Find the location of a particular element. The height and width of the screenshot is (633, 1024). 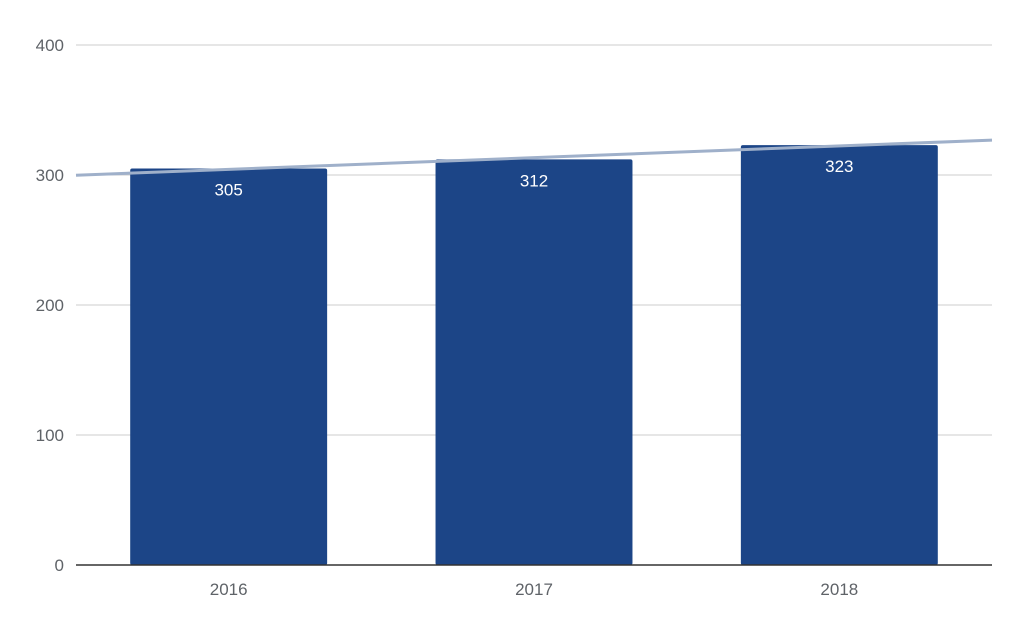

x-axis-tick-labels: 2016 2017 2018 is located at coordinates (534, 589).